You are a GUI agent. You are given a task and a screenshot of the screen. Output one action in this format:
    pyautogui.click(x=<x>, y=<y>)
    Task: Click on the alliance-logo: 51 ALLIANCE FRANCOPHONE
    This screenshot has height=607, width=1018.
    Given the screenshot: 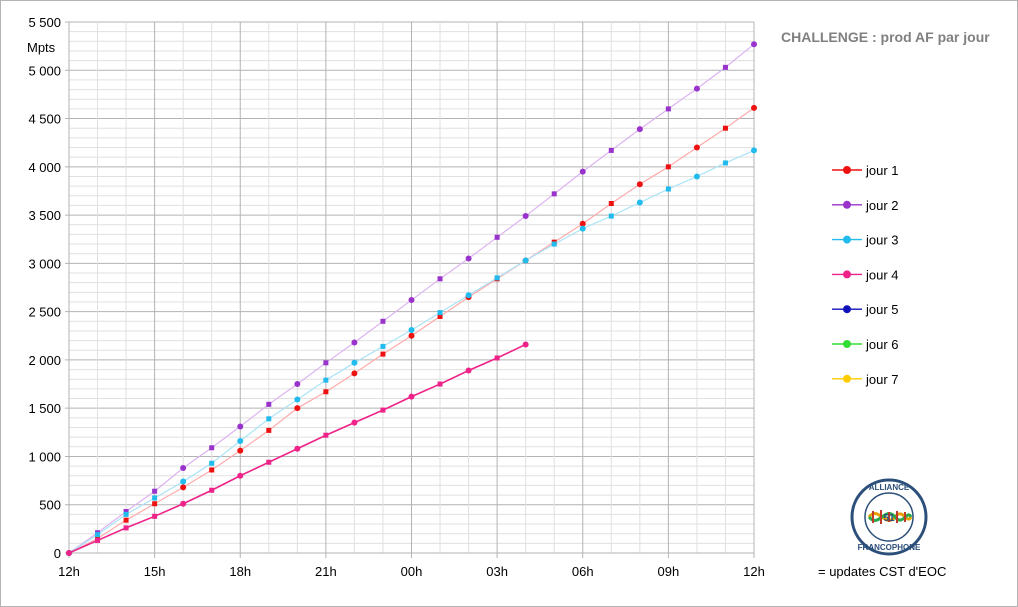 What is the action you would take?
    pyautogui.click(x=889, y=517)
    